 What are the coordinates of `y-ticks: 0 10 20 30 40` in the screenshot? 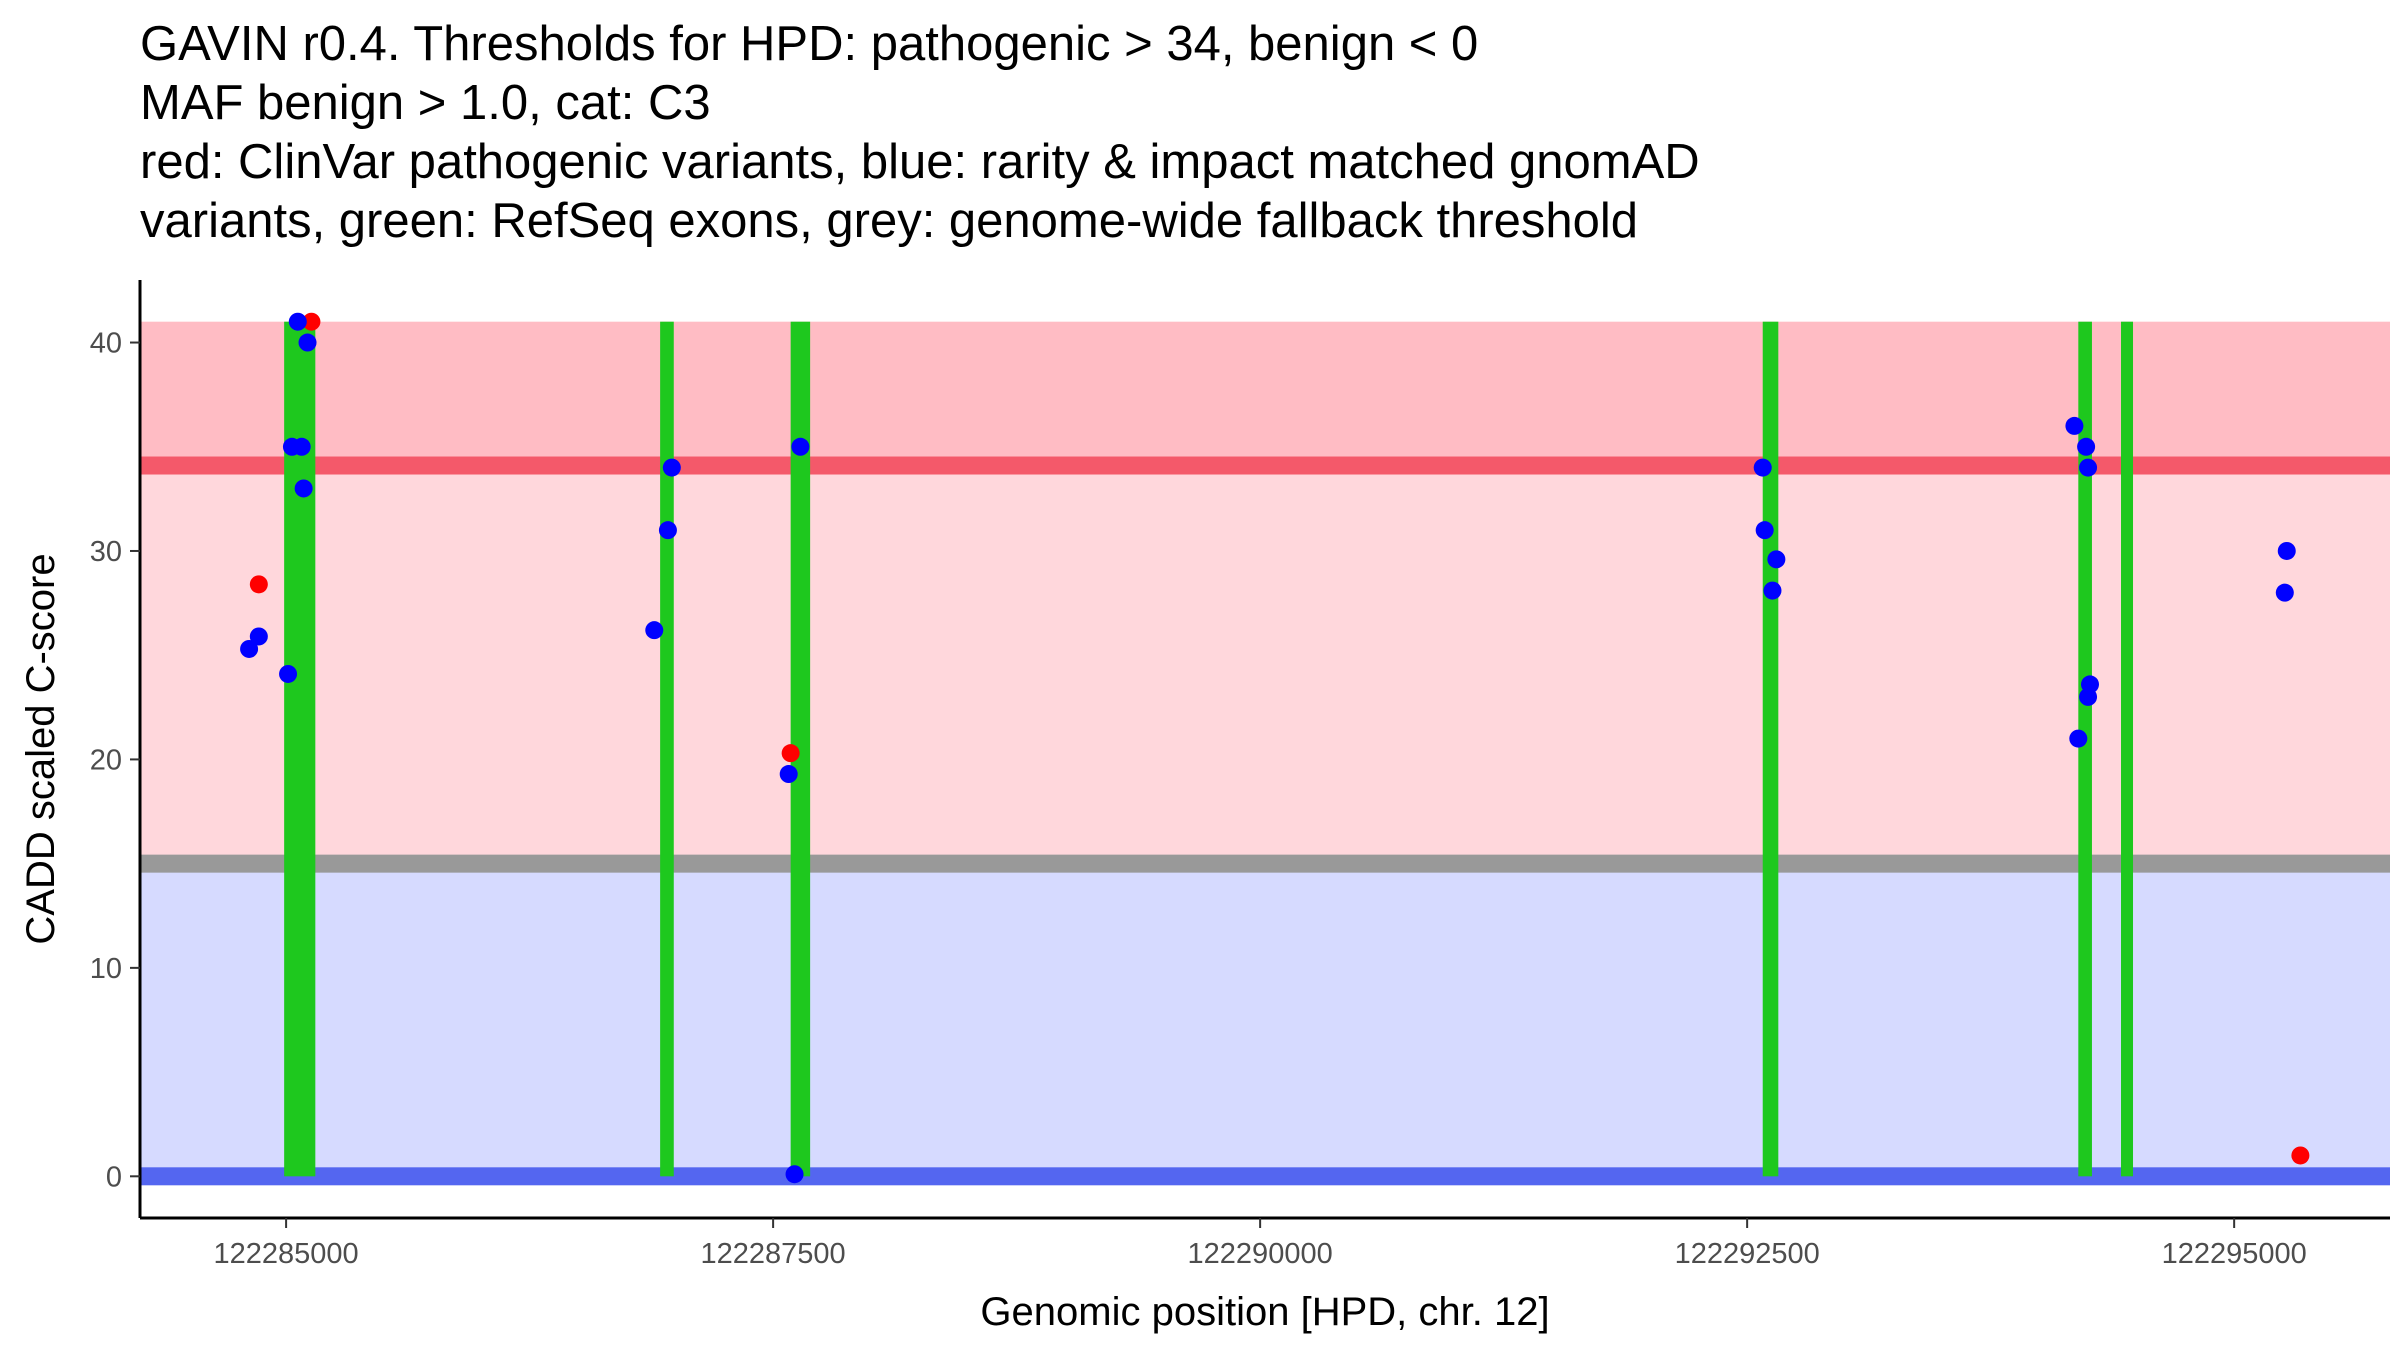 It's located at (115, 760).